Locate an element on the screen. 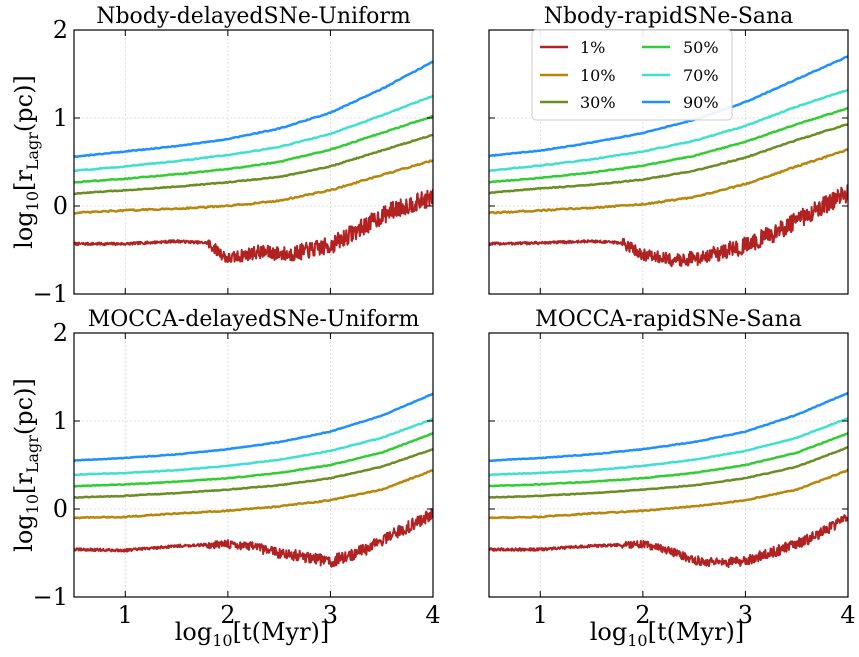  legend-entry: 90% is located at coordinates (680, 102).